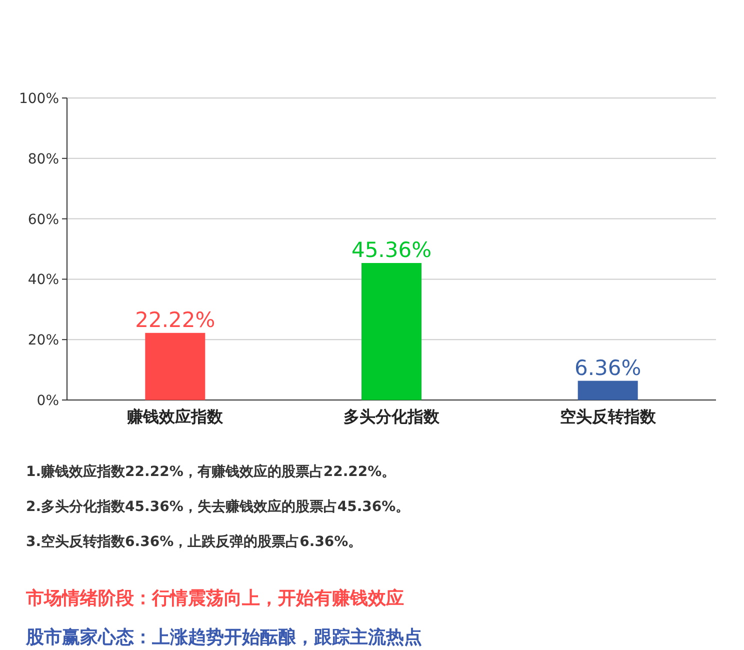 This screenshot has height=650, width=744. I want to click on text: 1.赚钱效应指数22.22%，有赚钱效应的股票占22.22%。, so click(211, 471).